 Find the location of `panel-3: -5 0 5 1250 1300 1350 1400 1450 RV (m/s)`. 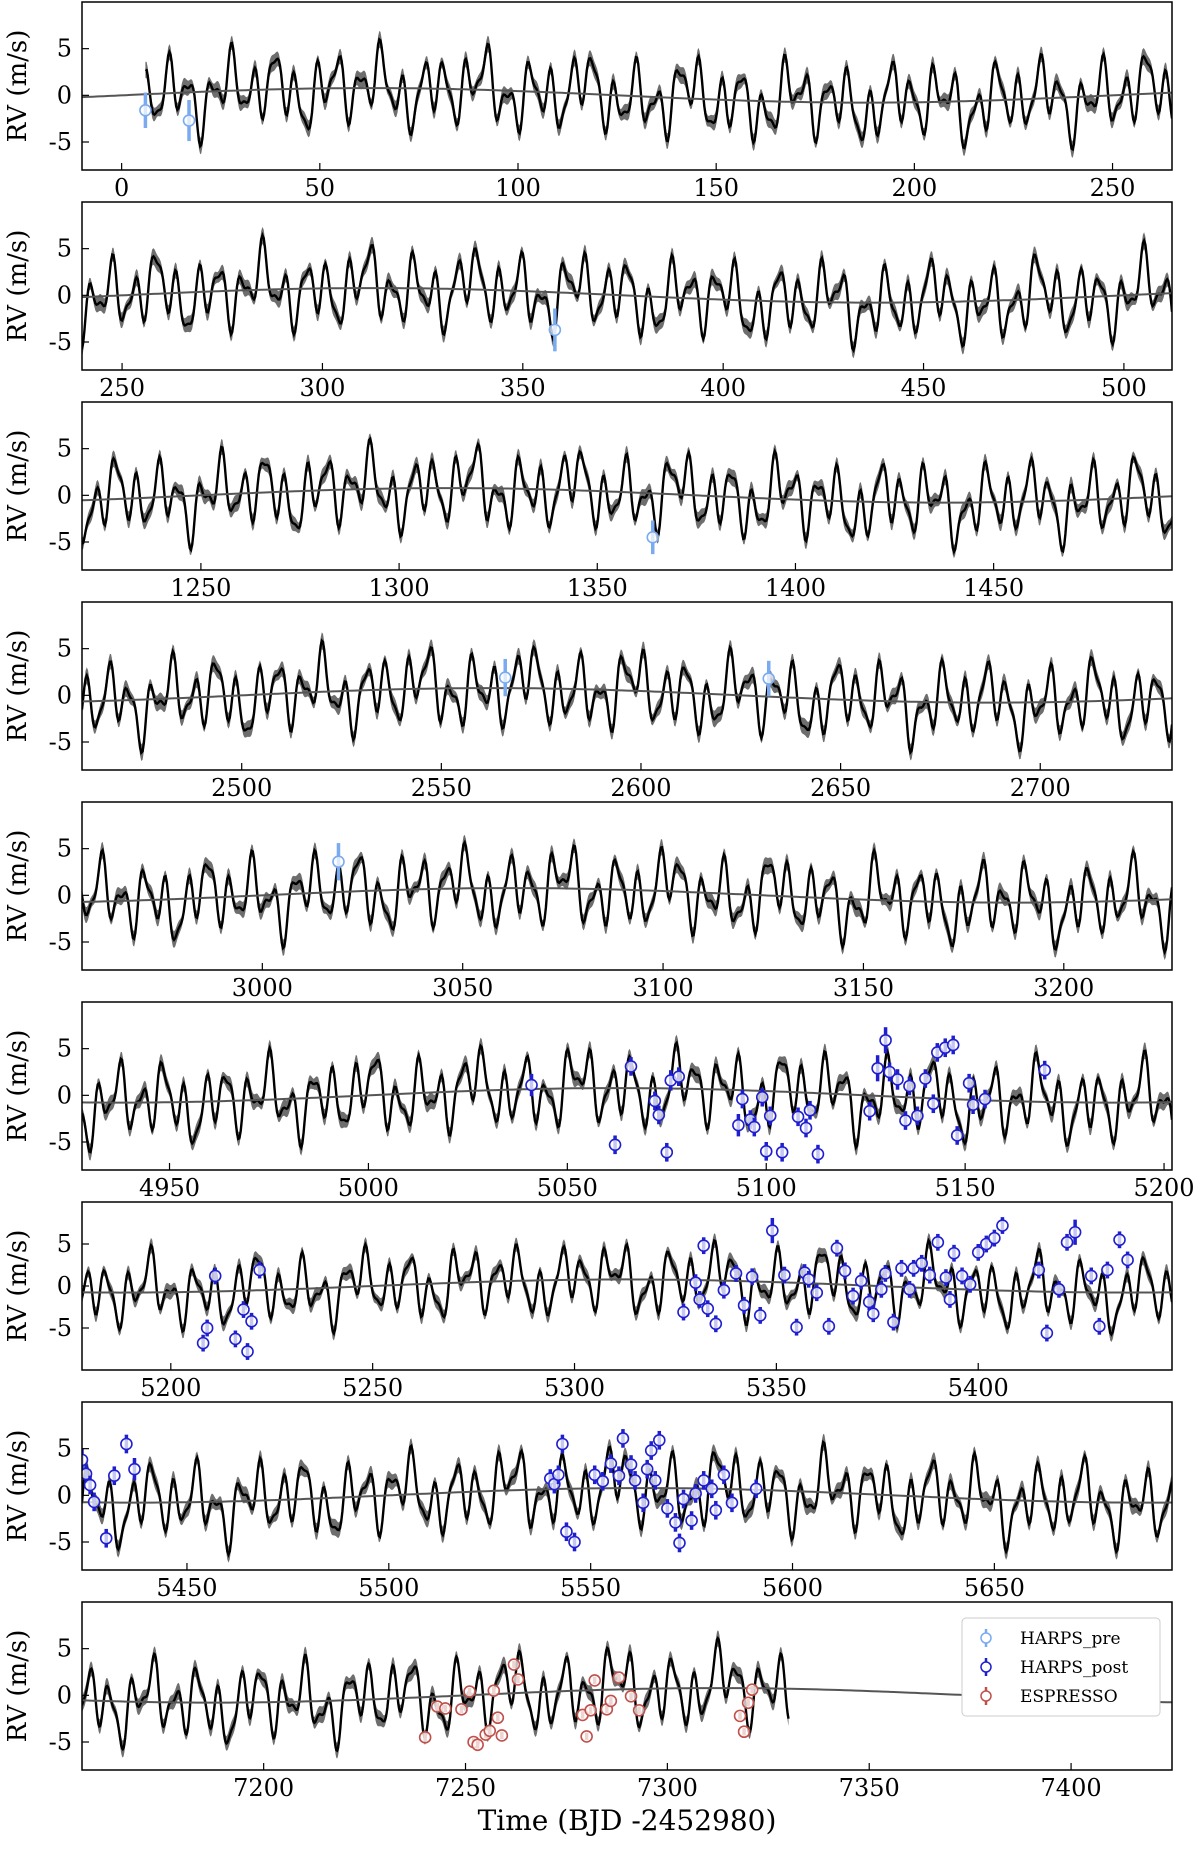

panel-3: -5 0 5 1250 1300 1350 1400 1450 RV (m/s) is located at coordinates (588, 501).